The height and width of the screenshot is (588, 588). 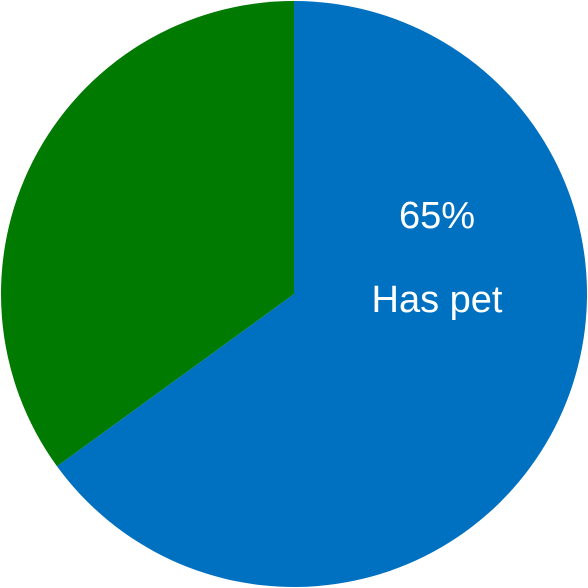 I want to click on slice-name-label-has-pet: Has pet, so click(x=437, y=300).